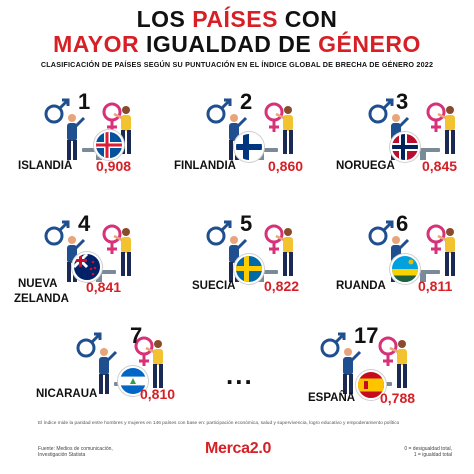  What do you see at coordinates (136, 335) in the screenshot?
I see `rank-number: 7` at bounding box center [136, 335].